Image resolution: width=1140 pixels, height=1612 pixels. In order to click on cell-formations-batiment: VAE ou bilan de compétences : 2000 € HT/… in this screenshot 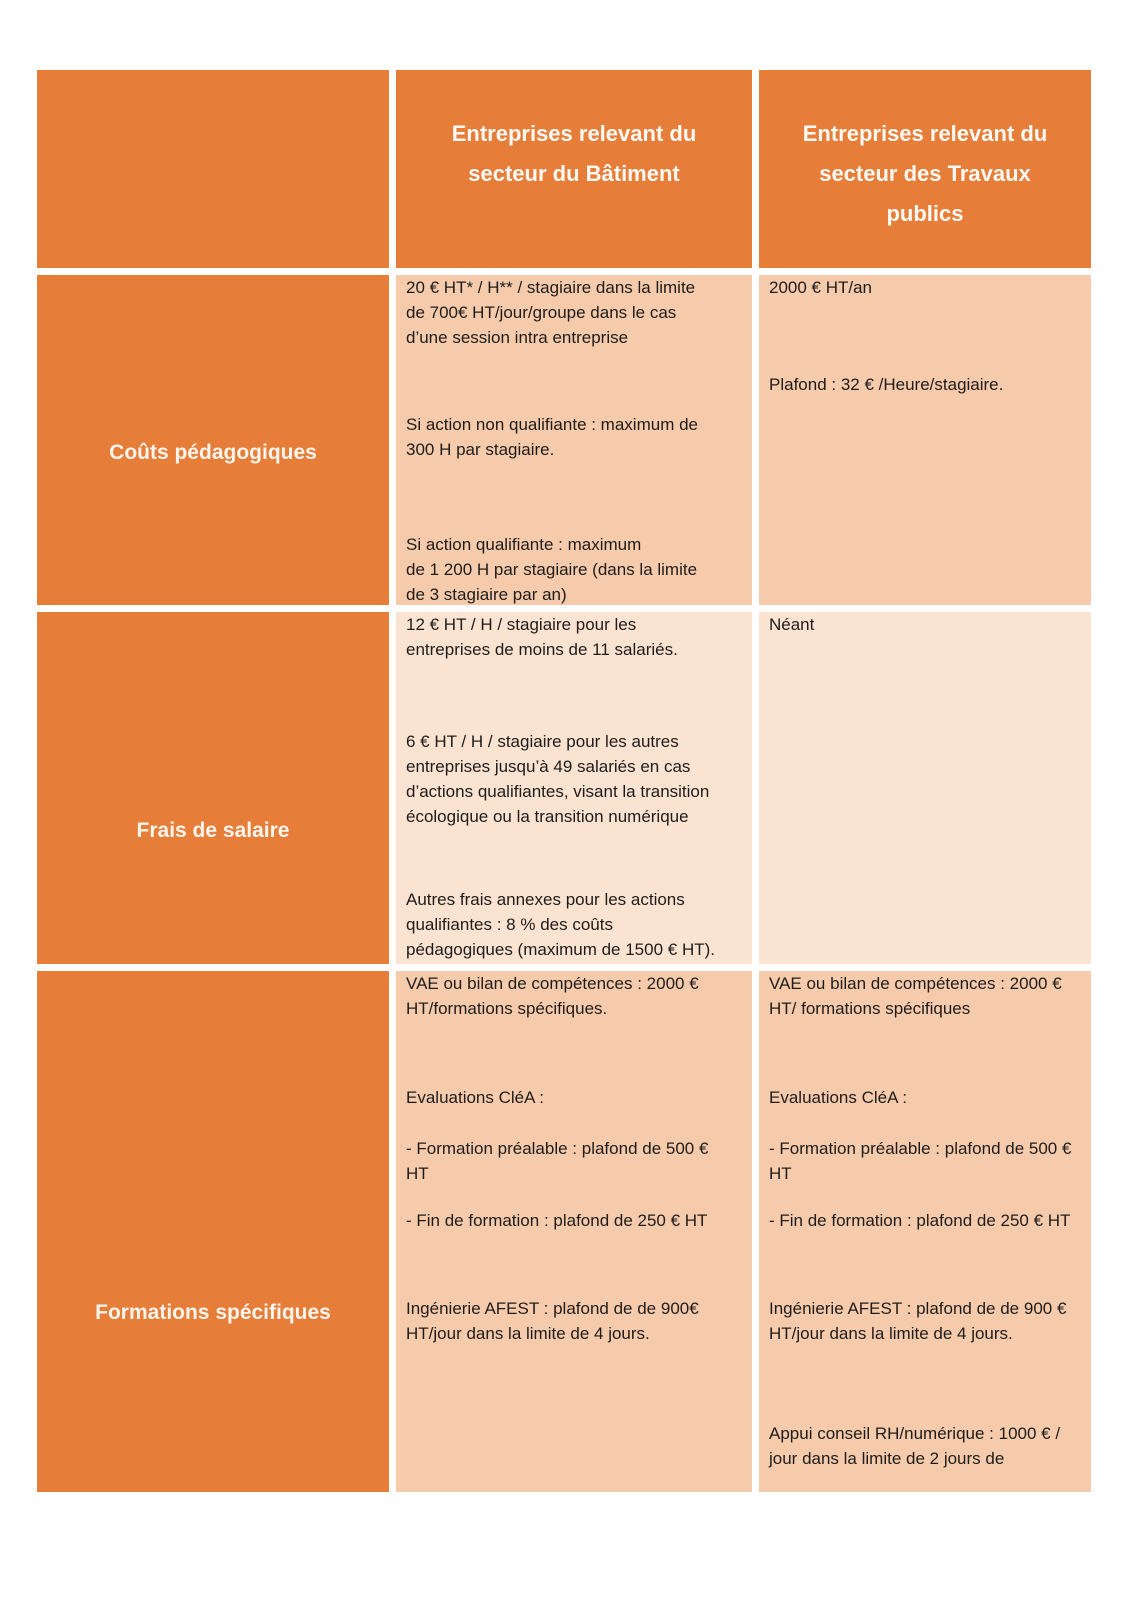, I will do `click(574, 1231)`.